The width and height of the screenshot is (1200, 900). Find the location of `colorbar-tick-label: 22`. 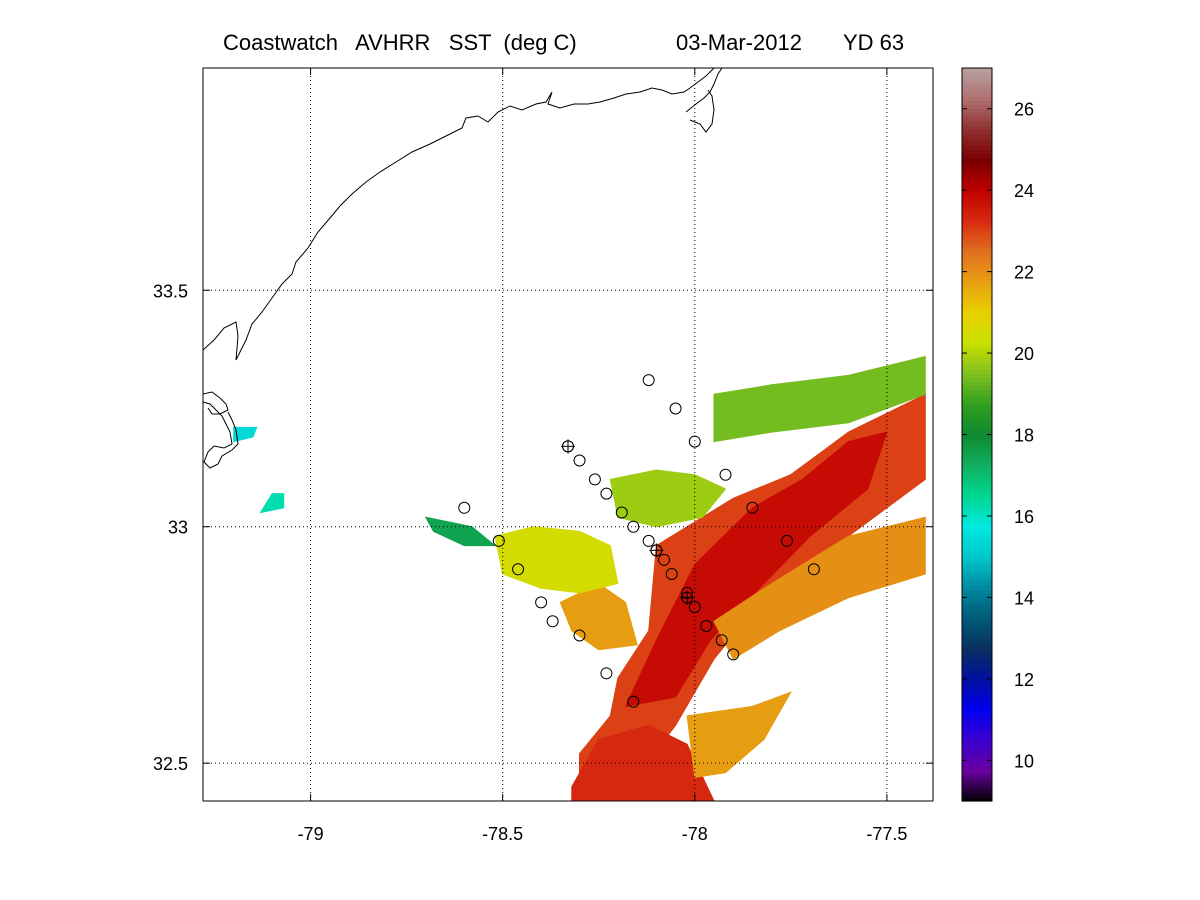

colorbar-tick-label: 22 is located at coordinates (1024, 273).